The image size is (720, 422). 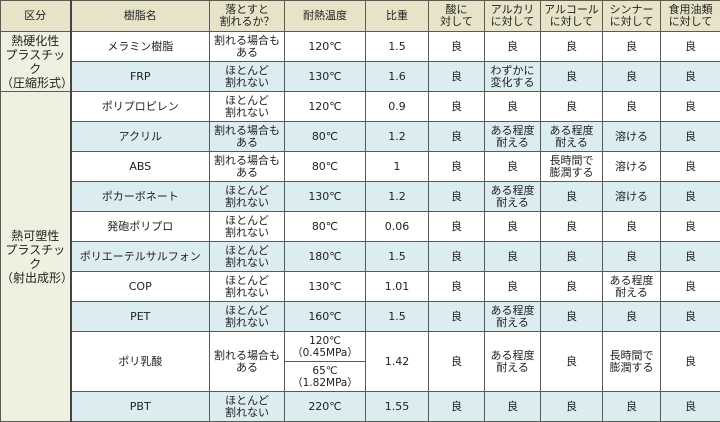 I want to click on alcohol-cell: ある程度 耐える, so click(x=571, y=136).